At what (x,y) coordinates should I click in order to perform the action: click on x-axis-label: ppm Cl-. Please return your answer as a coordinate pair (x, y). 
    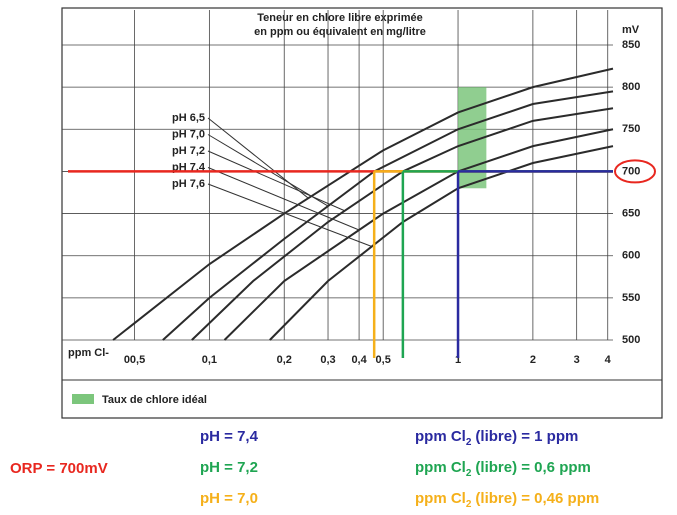
    Looking at the image, I should click on (88, 353).